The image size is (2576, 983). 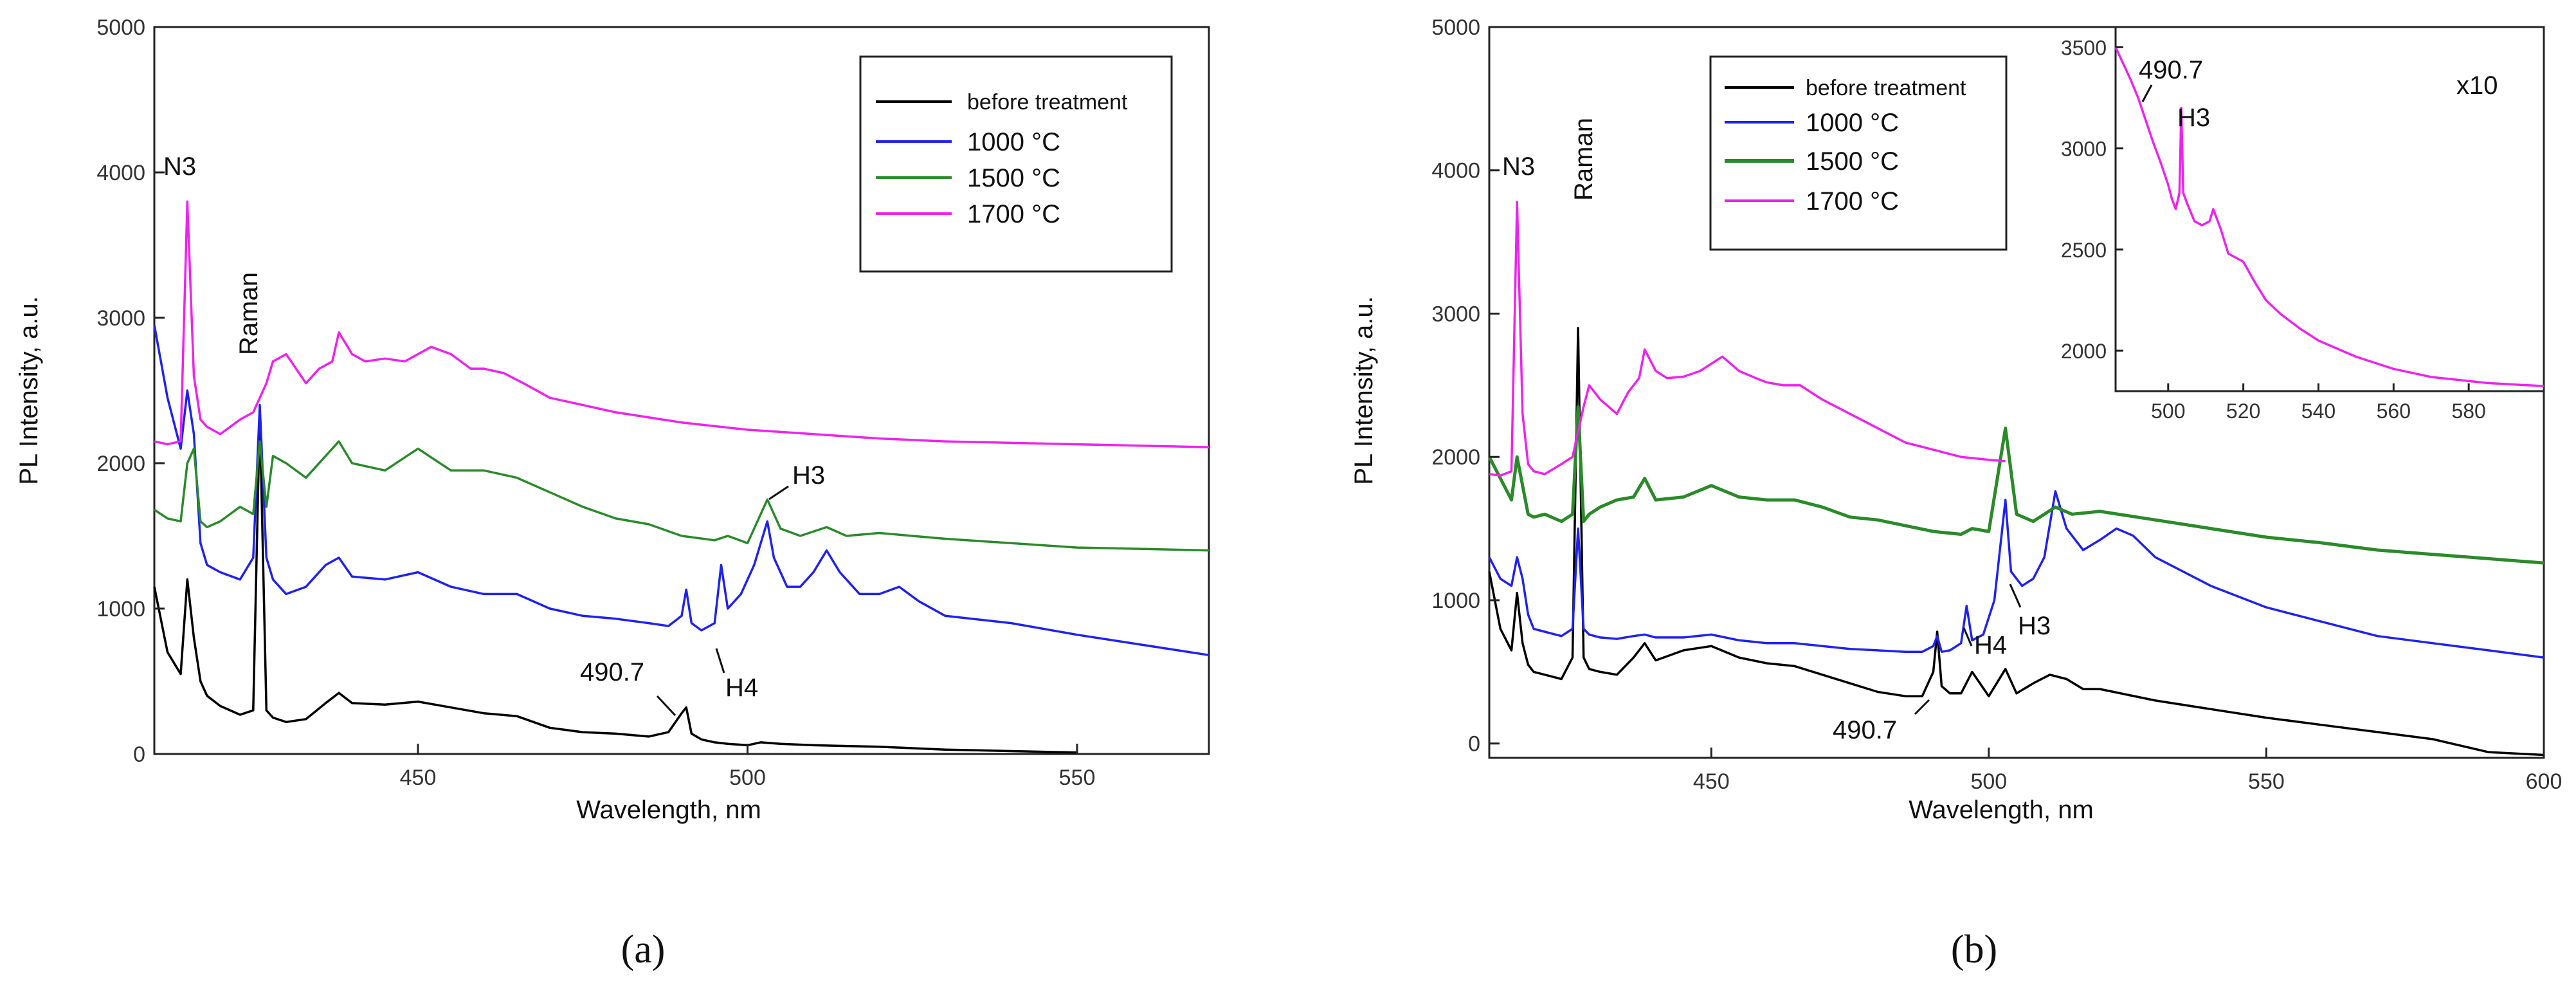 I want to click on panel-a-y-tick-label: 1000, so click(x=120, y=609).